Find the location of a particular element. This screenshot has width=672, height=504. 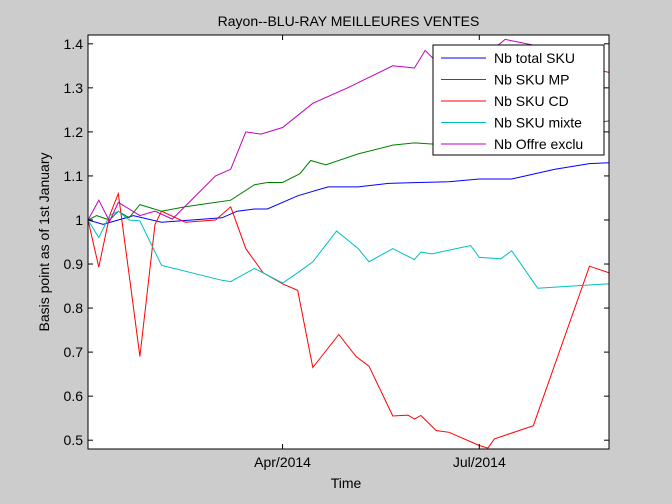

y-tick-label: 0.7 is located at coordinates (74, 352).